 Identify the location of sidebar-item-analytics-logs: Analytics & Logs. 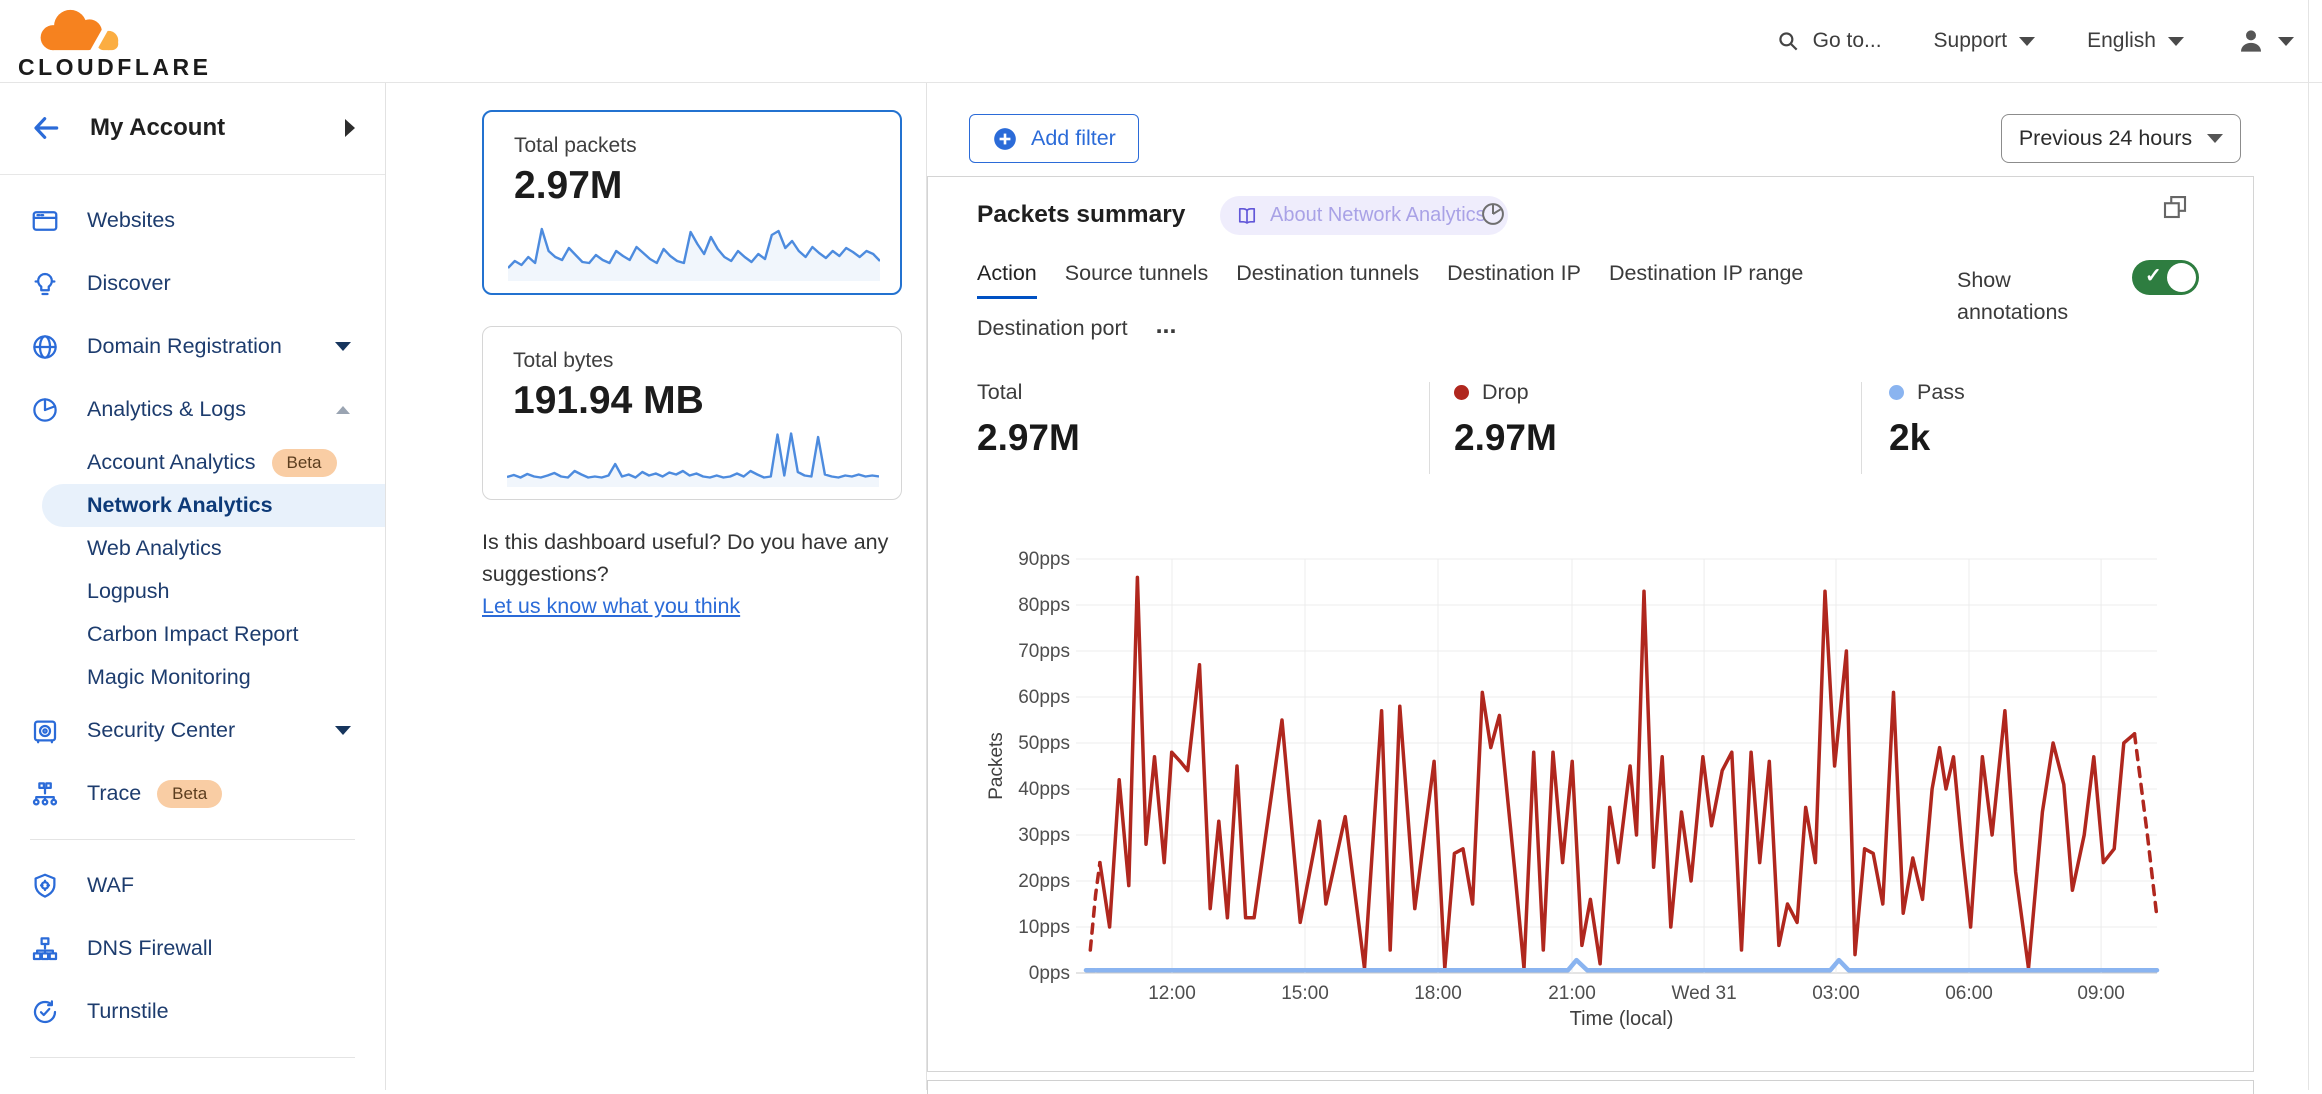
(192, 409).